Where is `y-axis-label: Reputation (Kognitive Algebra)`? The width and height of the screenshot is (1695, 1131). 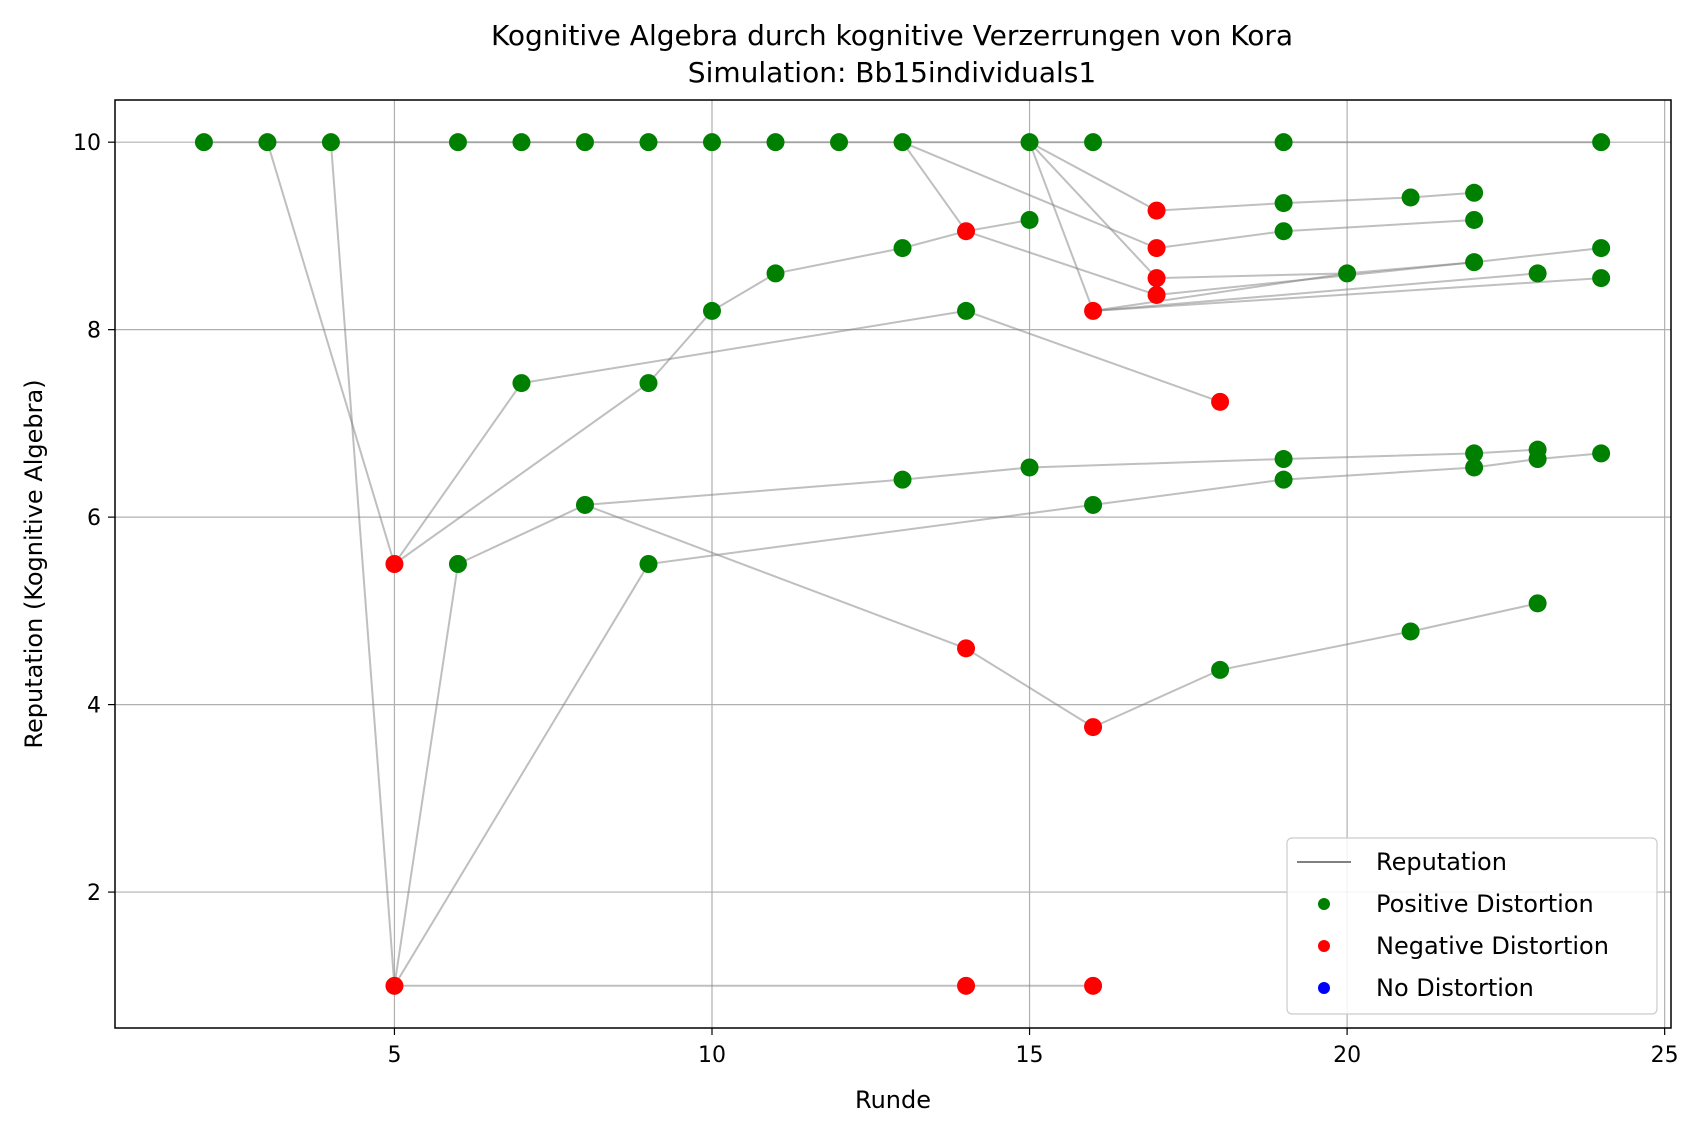
y-axis-label: Reputation (Kognitive Algebra) is located at coordinates (34, 563).